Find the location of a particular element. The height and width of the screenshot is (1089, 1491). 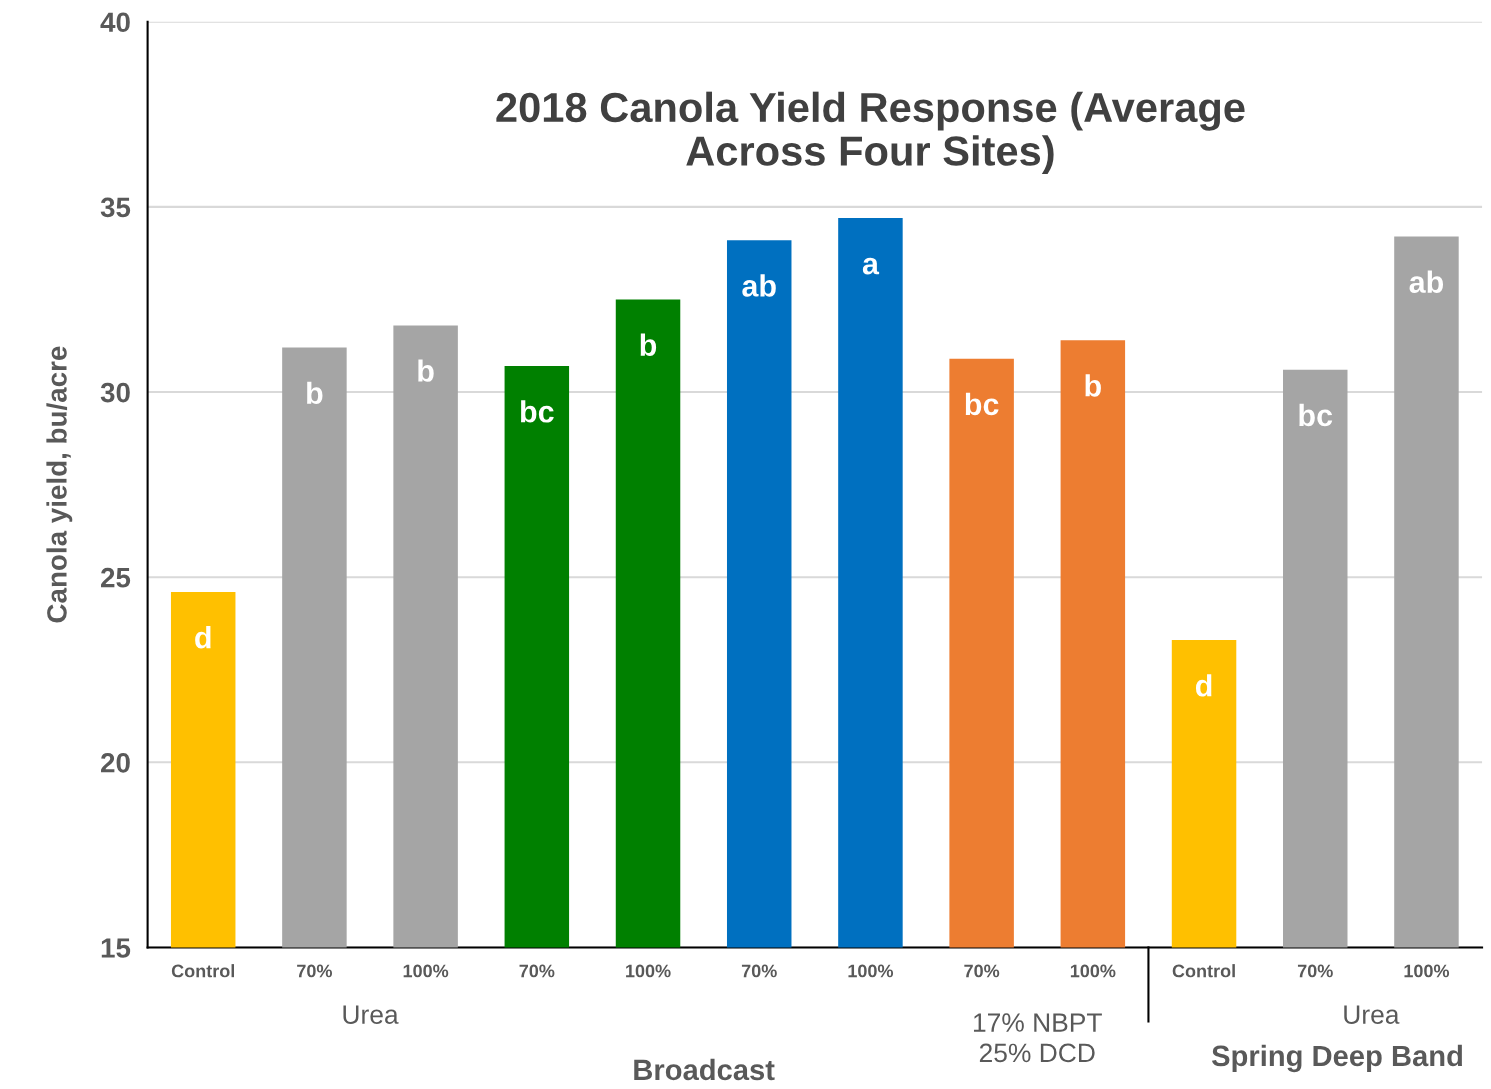

y-axis-title: Canola yield, bu/acre is located at coordinates (59, 484).